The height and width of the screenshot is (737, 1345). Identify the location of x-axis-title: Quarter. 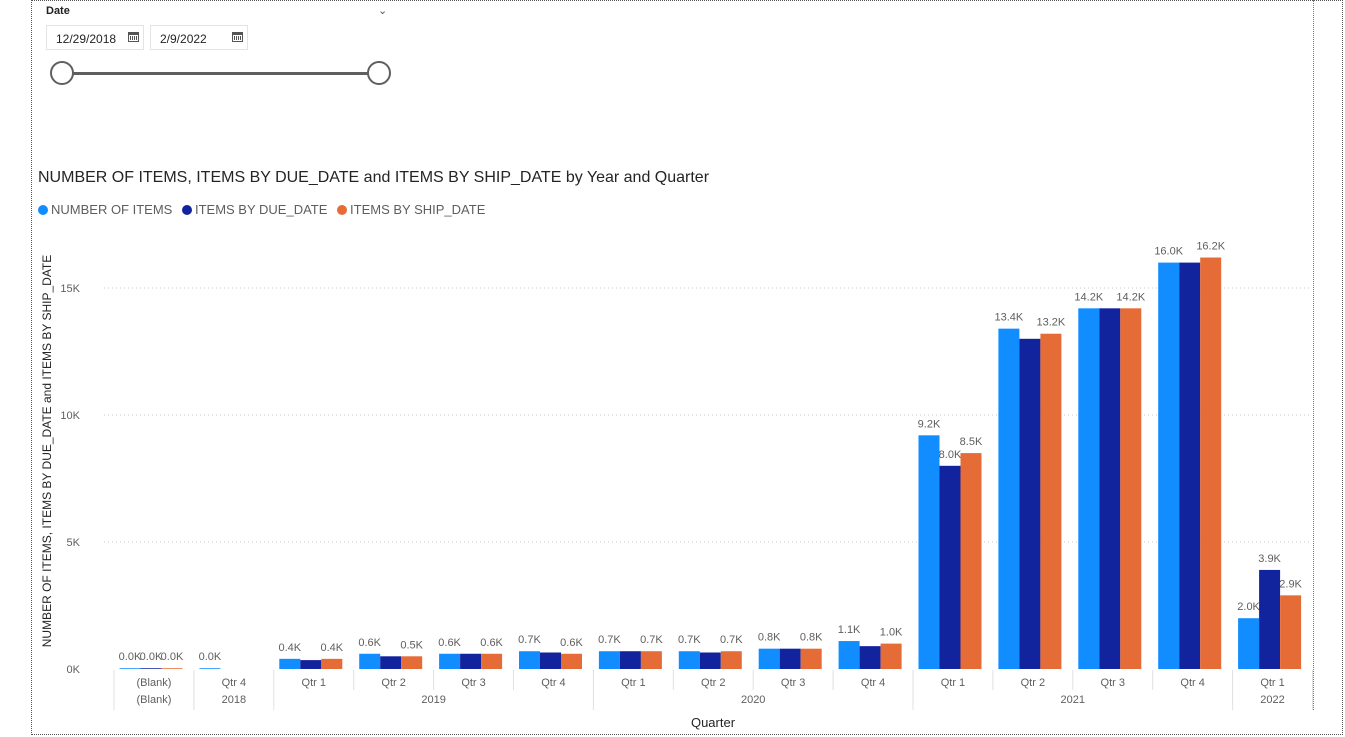
(713, 722).